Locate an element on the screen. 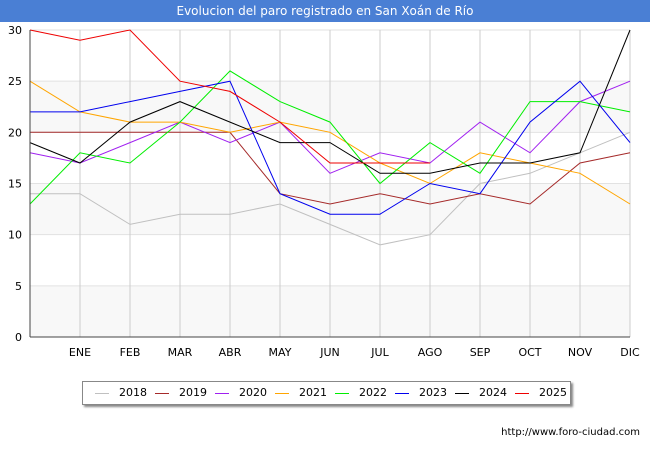  legend-label: 2020 is located at coordinates (253, 392).